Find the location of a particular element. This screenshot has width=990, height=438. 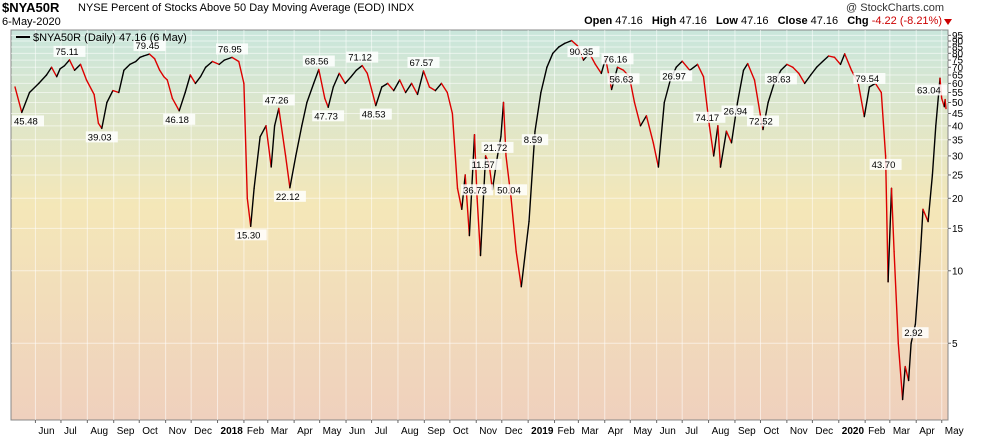

annotation-label: 48.53 is located at coordinates (374, 115).